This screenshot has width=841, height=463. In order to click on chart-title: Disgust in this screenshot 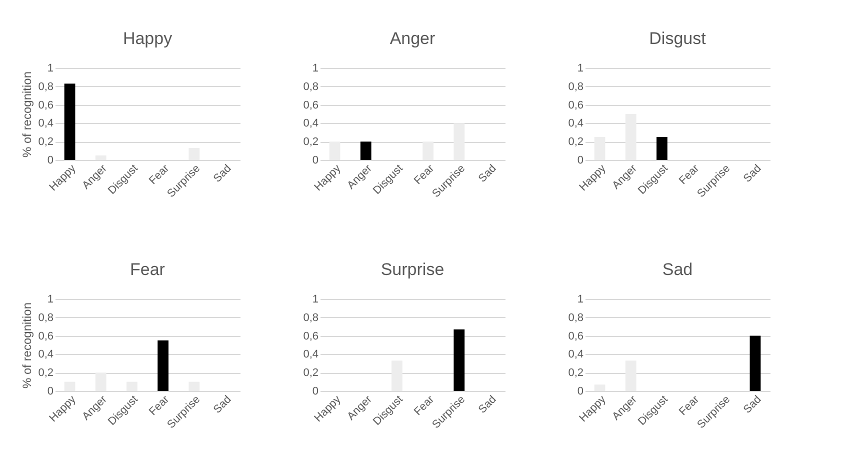, I will do `click(677, 38)`.